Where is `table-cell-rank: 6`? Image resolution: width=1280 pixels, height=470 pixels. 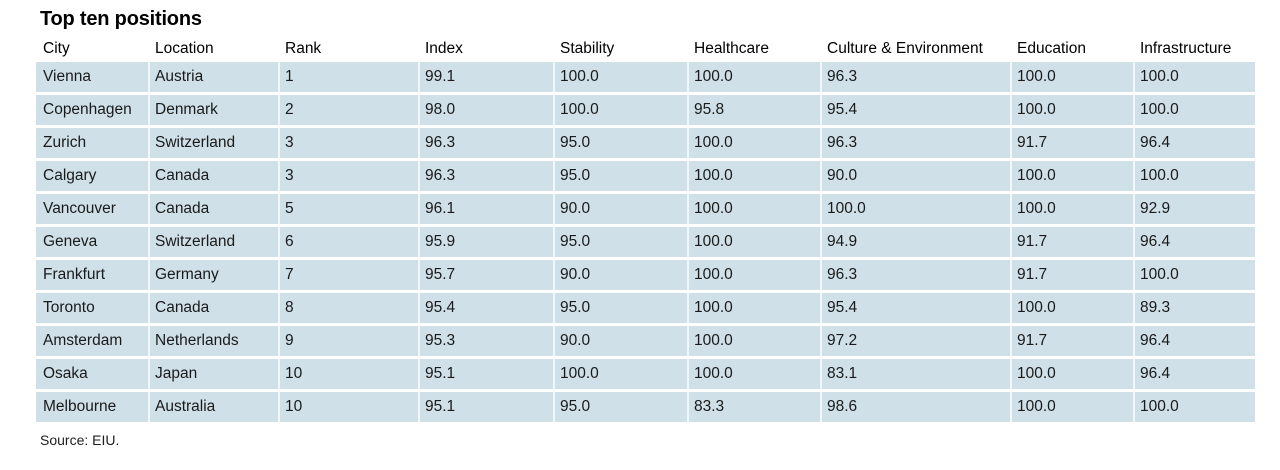 table-cell-rank: 6 is located at coordinates (348, 242).